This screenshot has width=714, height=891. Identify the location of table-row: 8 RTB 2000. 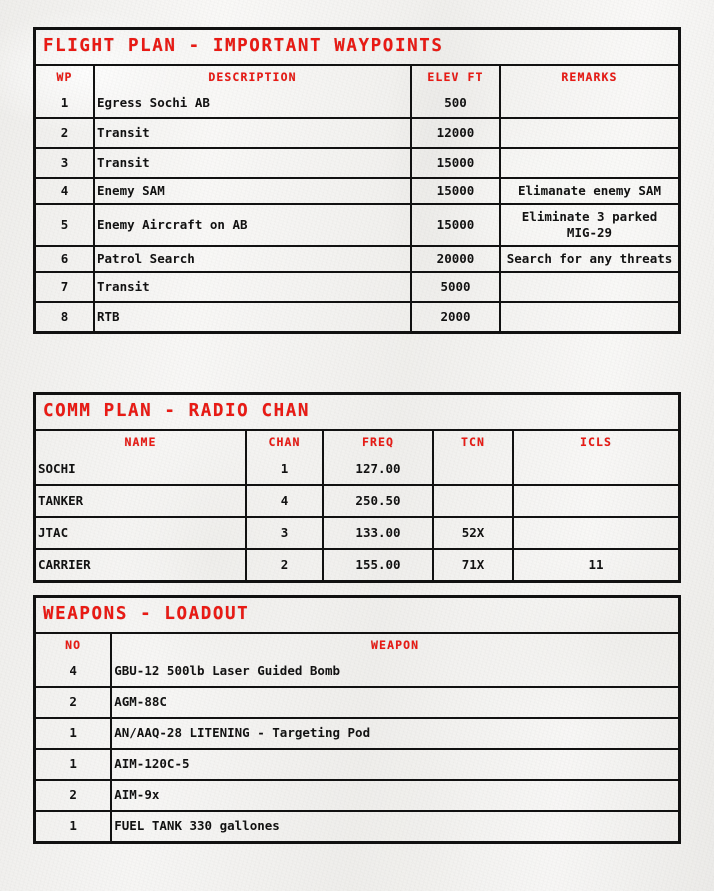
(357, 315).